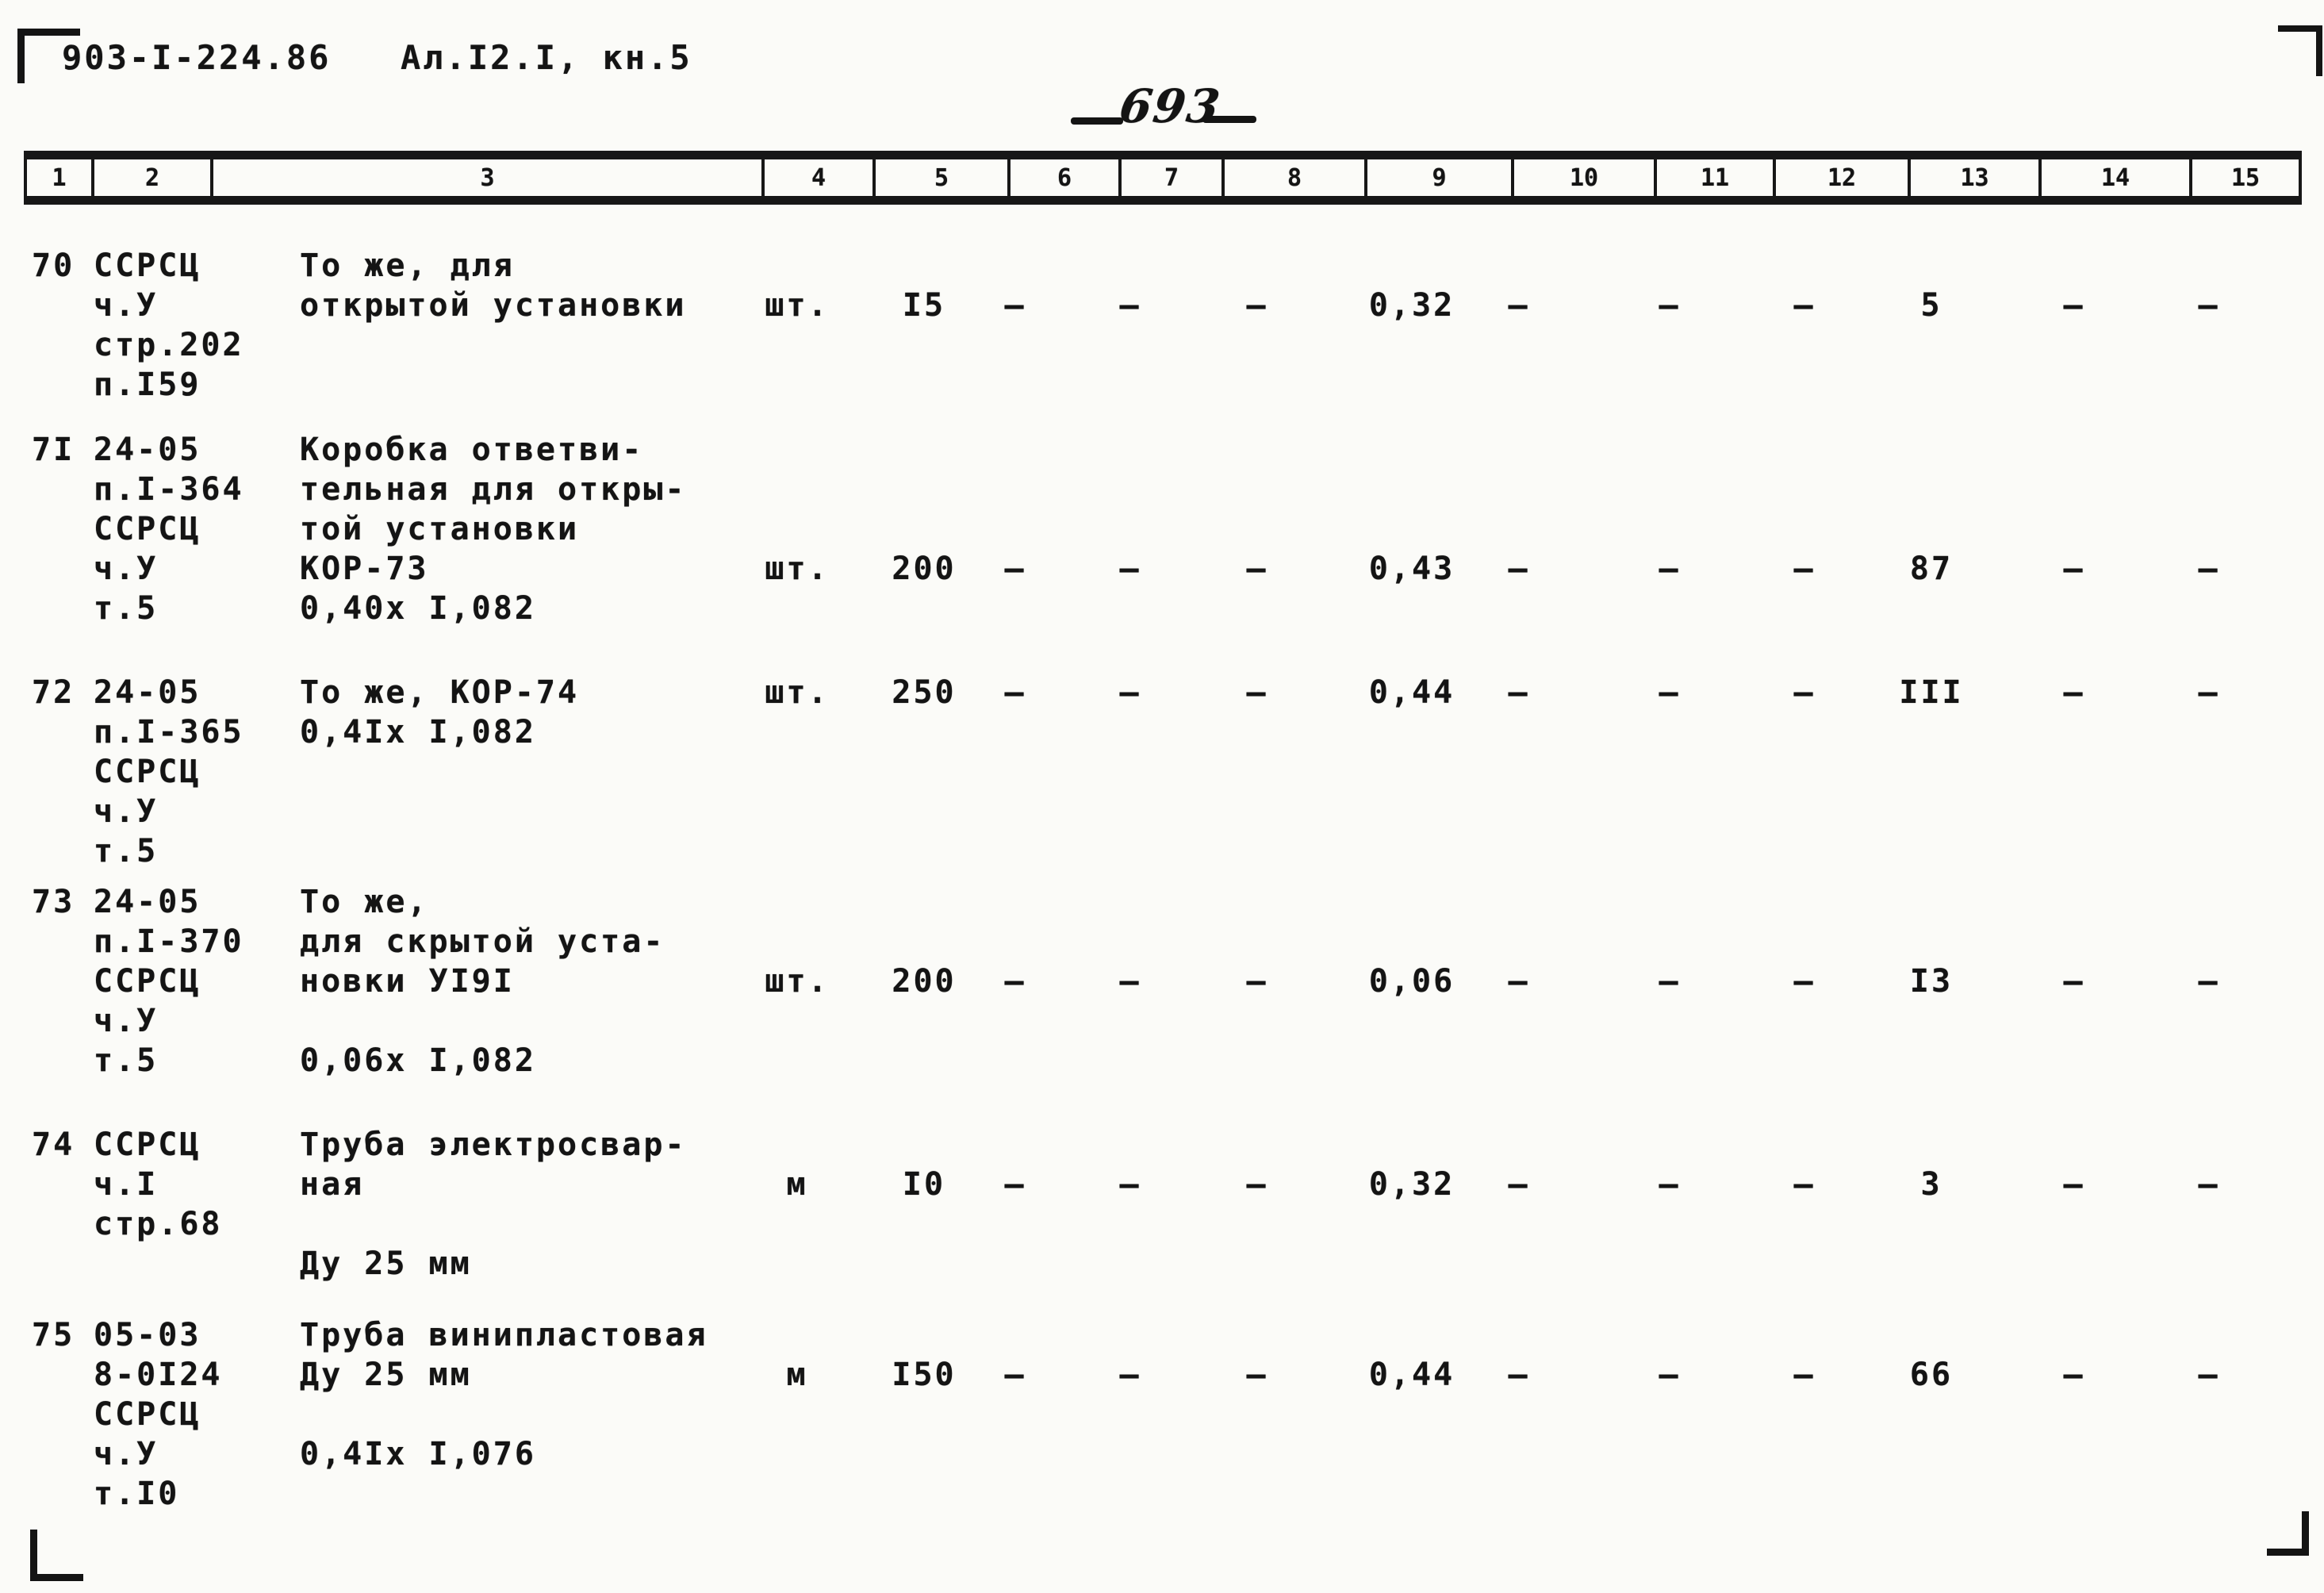 The height and width of the screenshot is (1593, 2324). Describe the element at coordinates (158, 1224) in the screenshot. I see `code-line: стр.68` at that location.